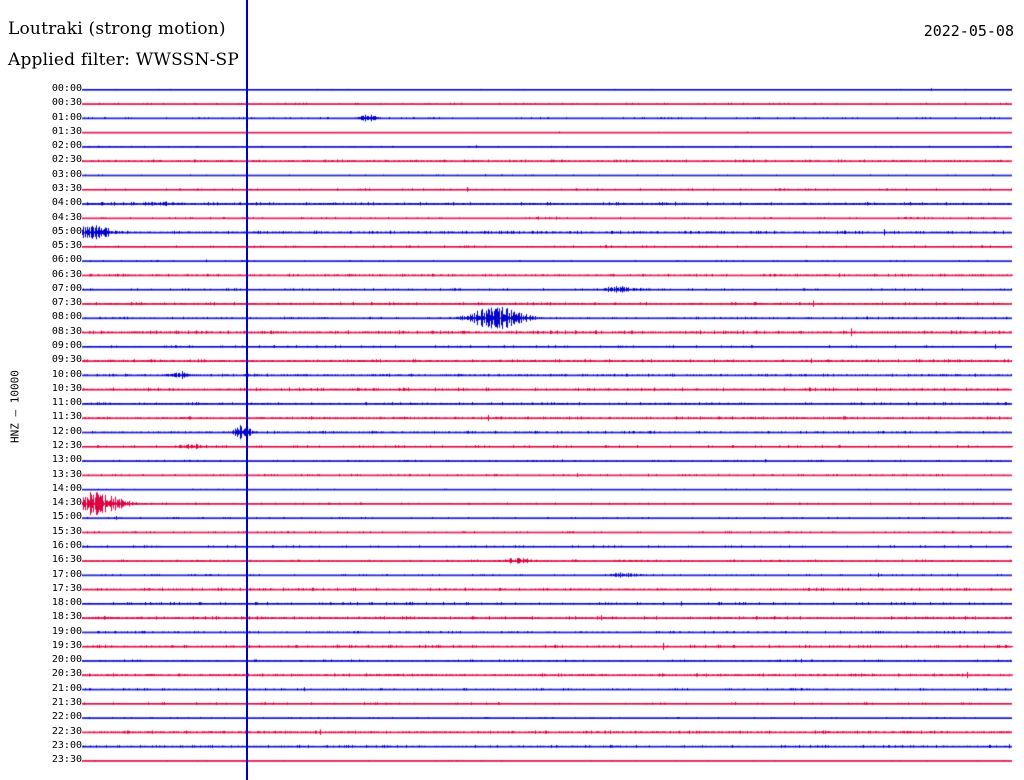 The width and height of the screenshot is (1024, 780). I want to click on time-row-label: 12:30, so click(66, 445).